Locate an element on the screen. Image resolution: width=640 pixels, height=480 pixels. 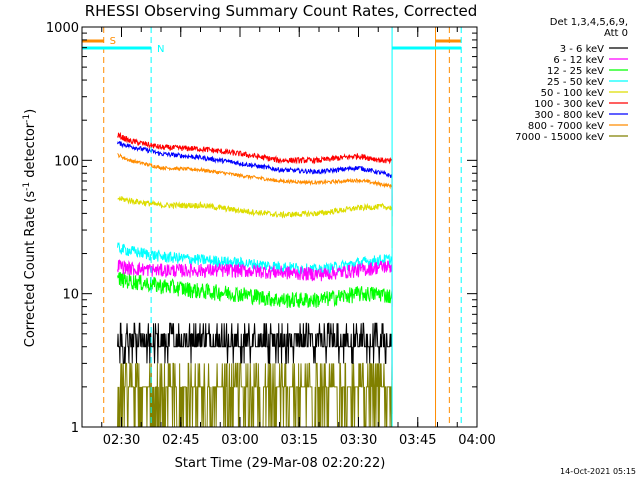
series-line-12-25-kev is located at coordinates (255, 304).